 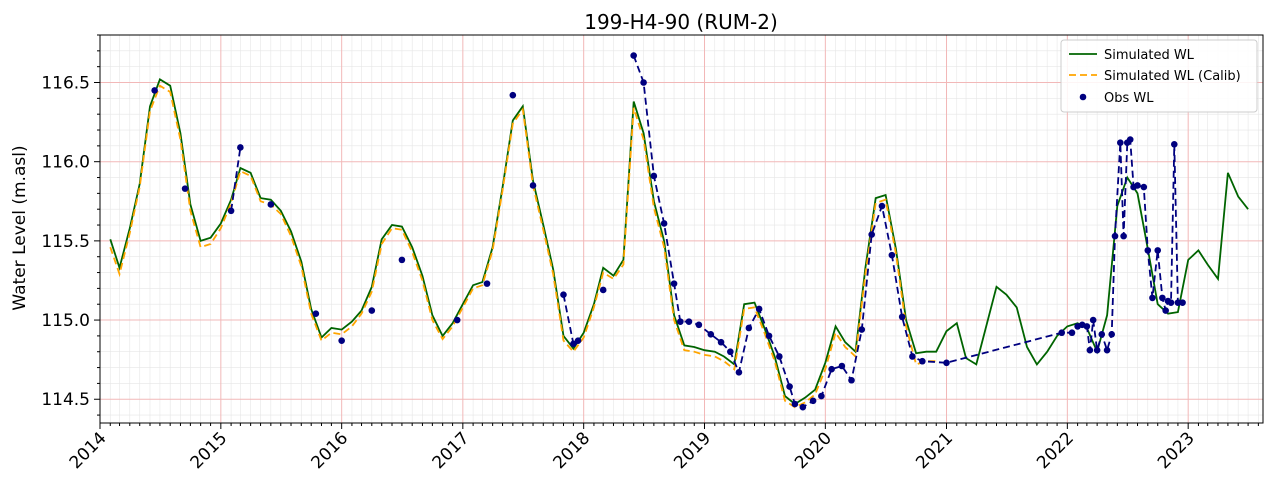 I want to click on legend-label: Simulated WL (Calib), so click(x=1172, y=76).